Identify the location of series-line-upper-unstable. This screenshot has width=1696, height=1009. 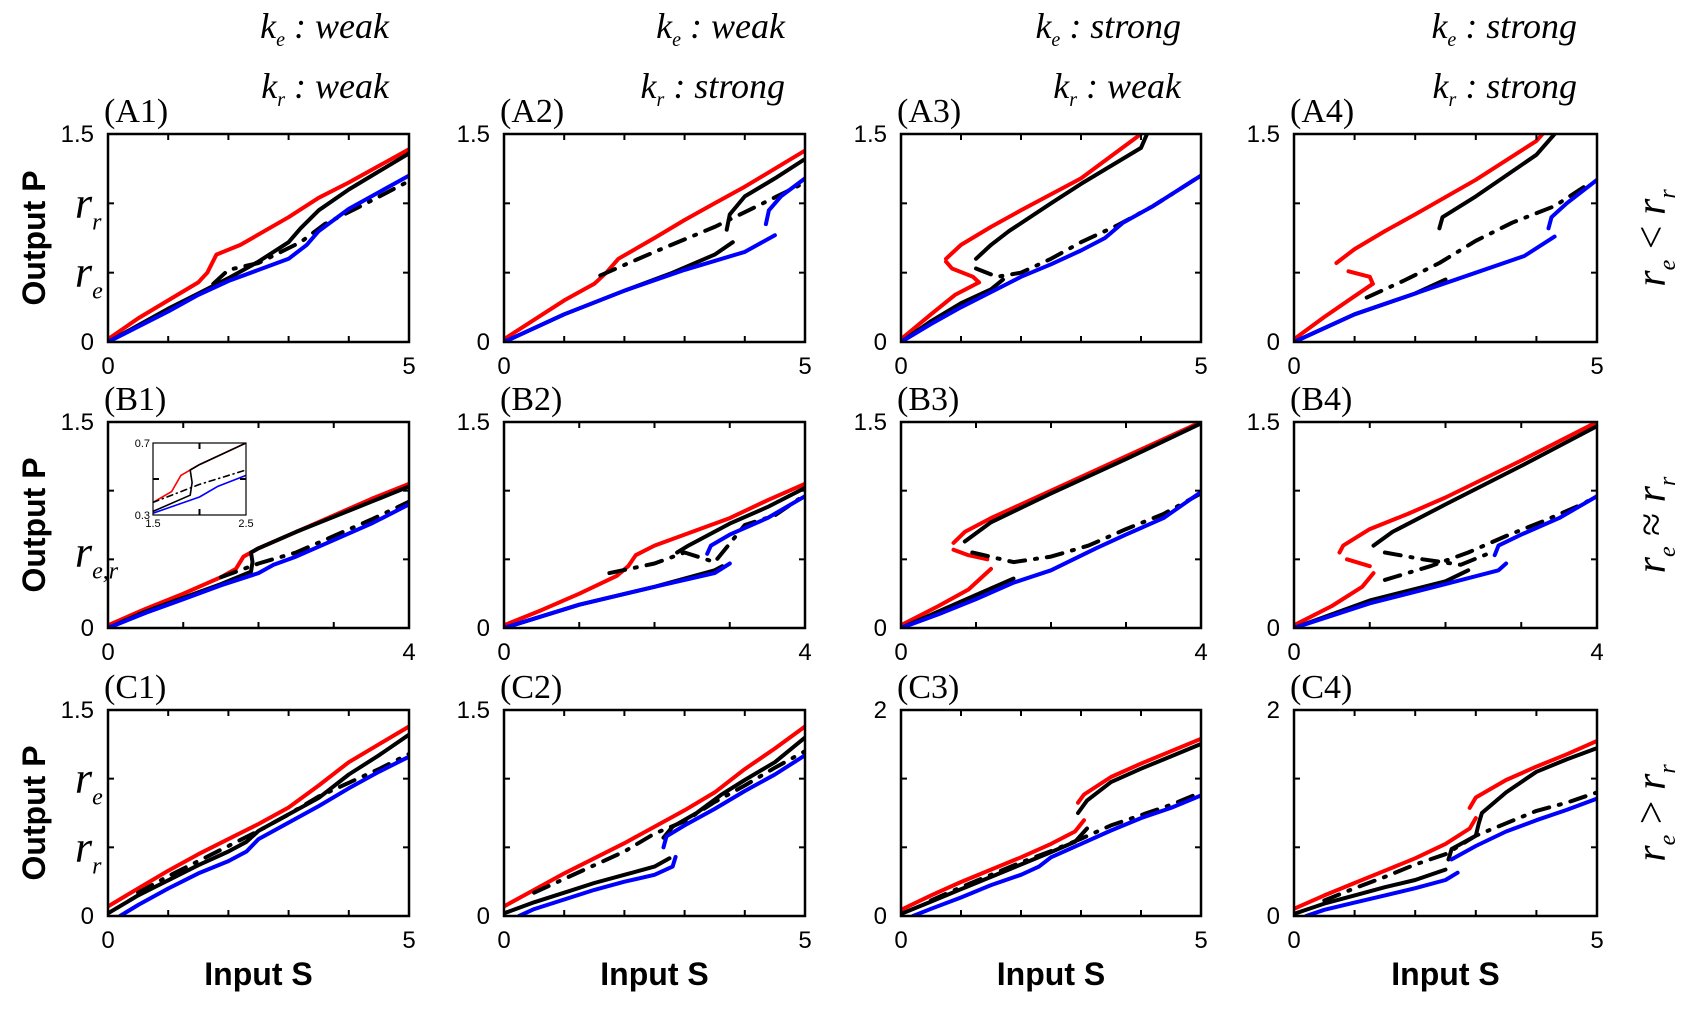
(1360, 277).